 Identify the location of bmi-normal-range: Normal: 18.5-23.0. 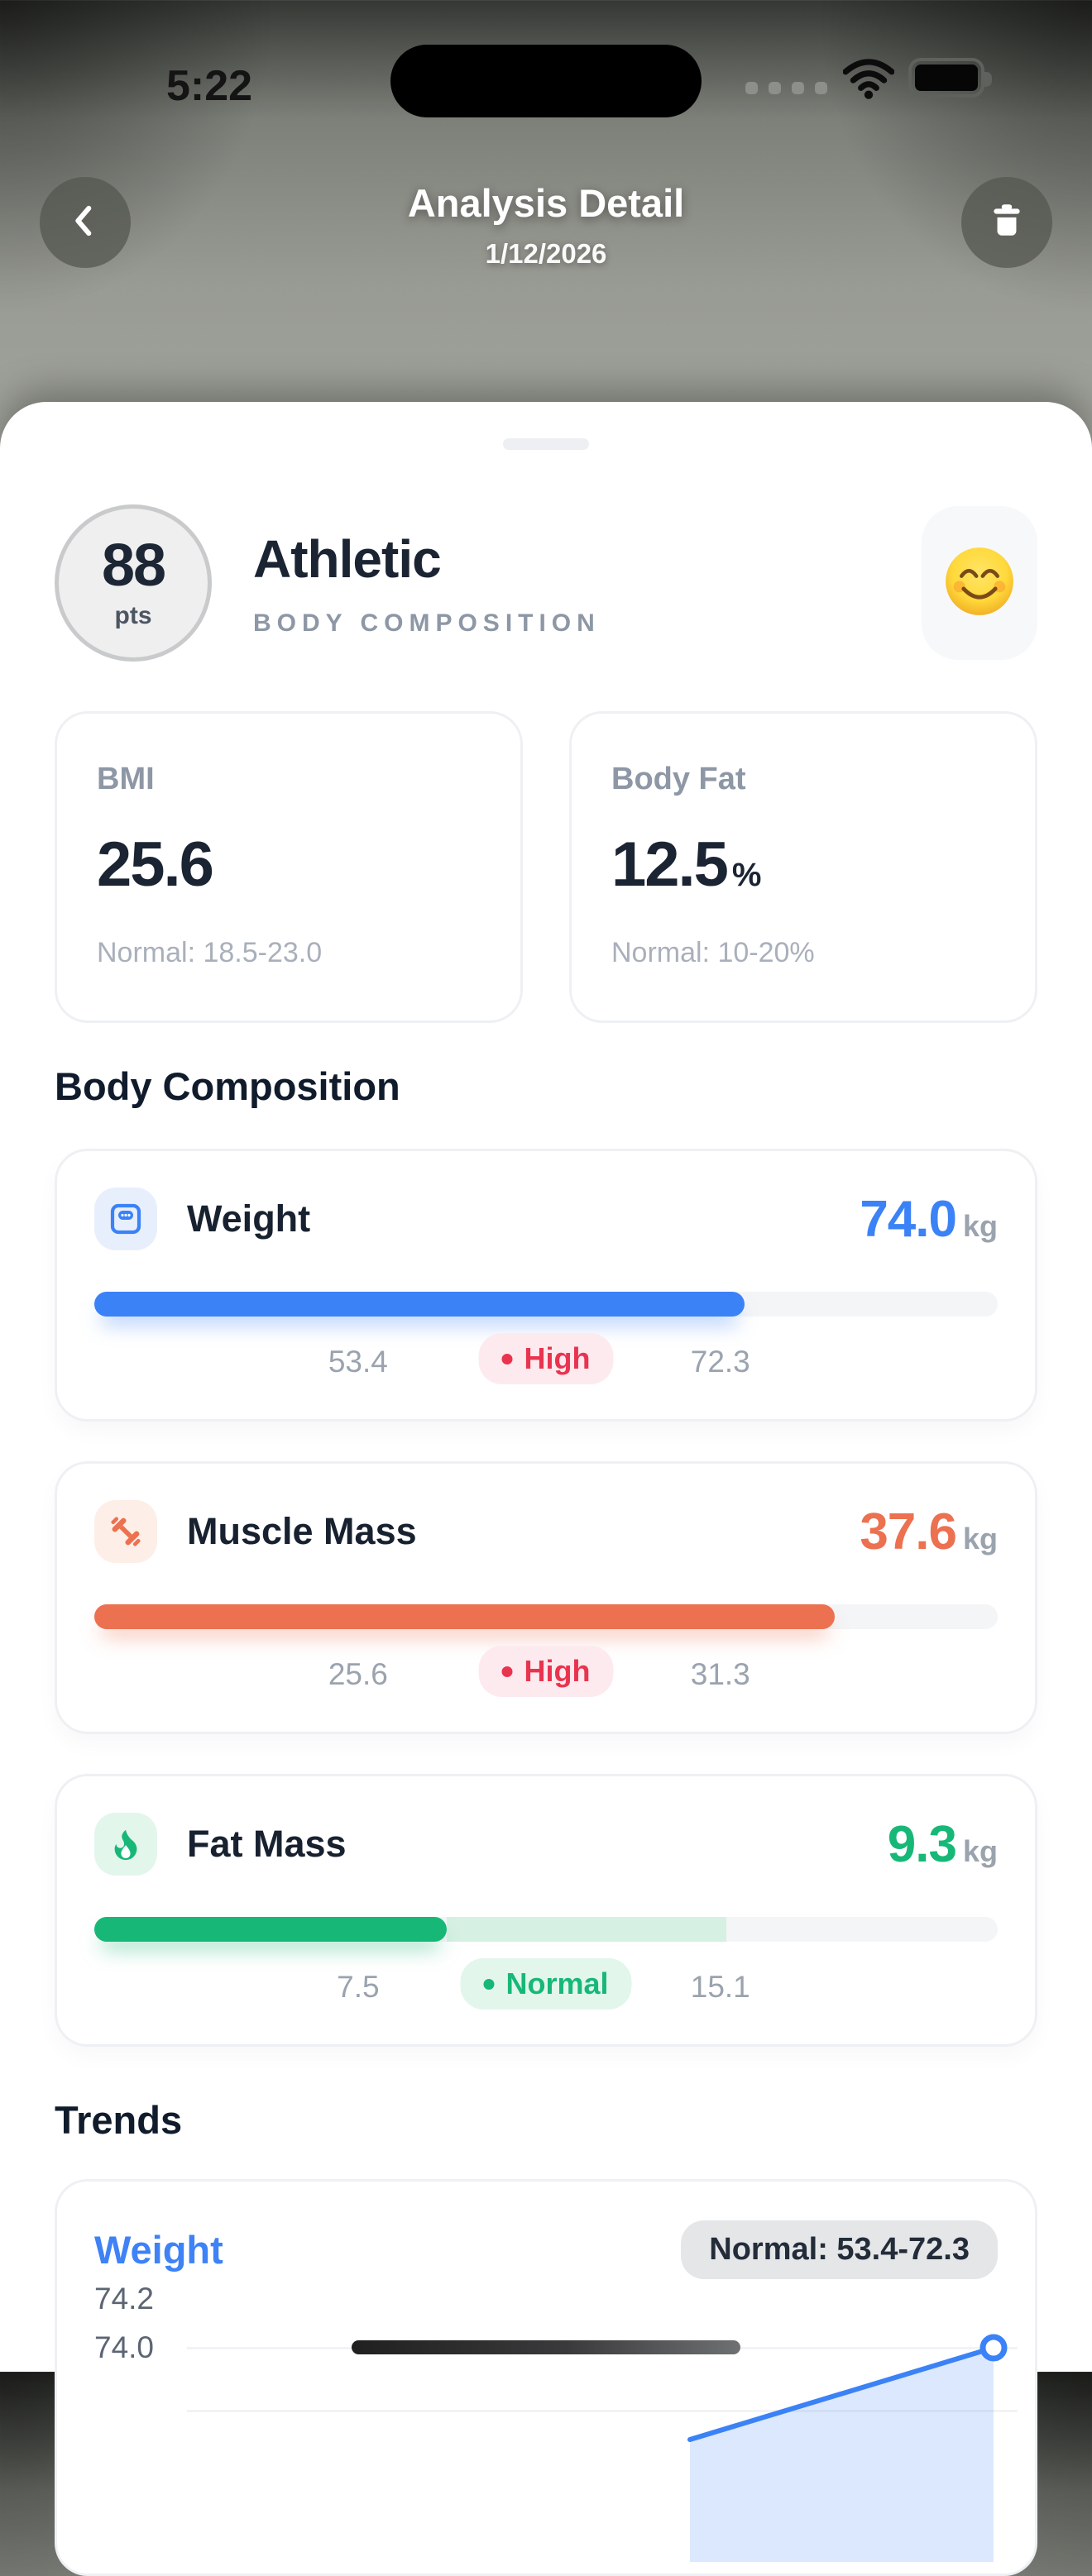
(210, 952).